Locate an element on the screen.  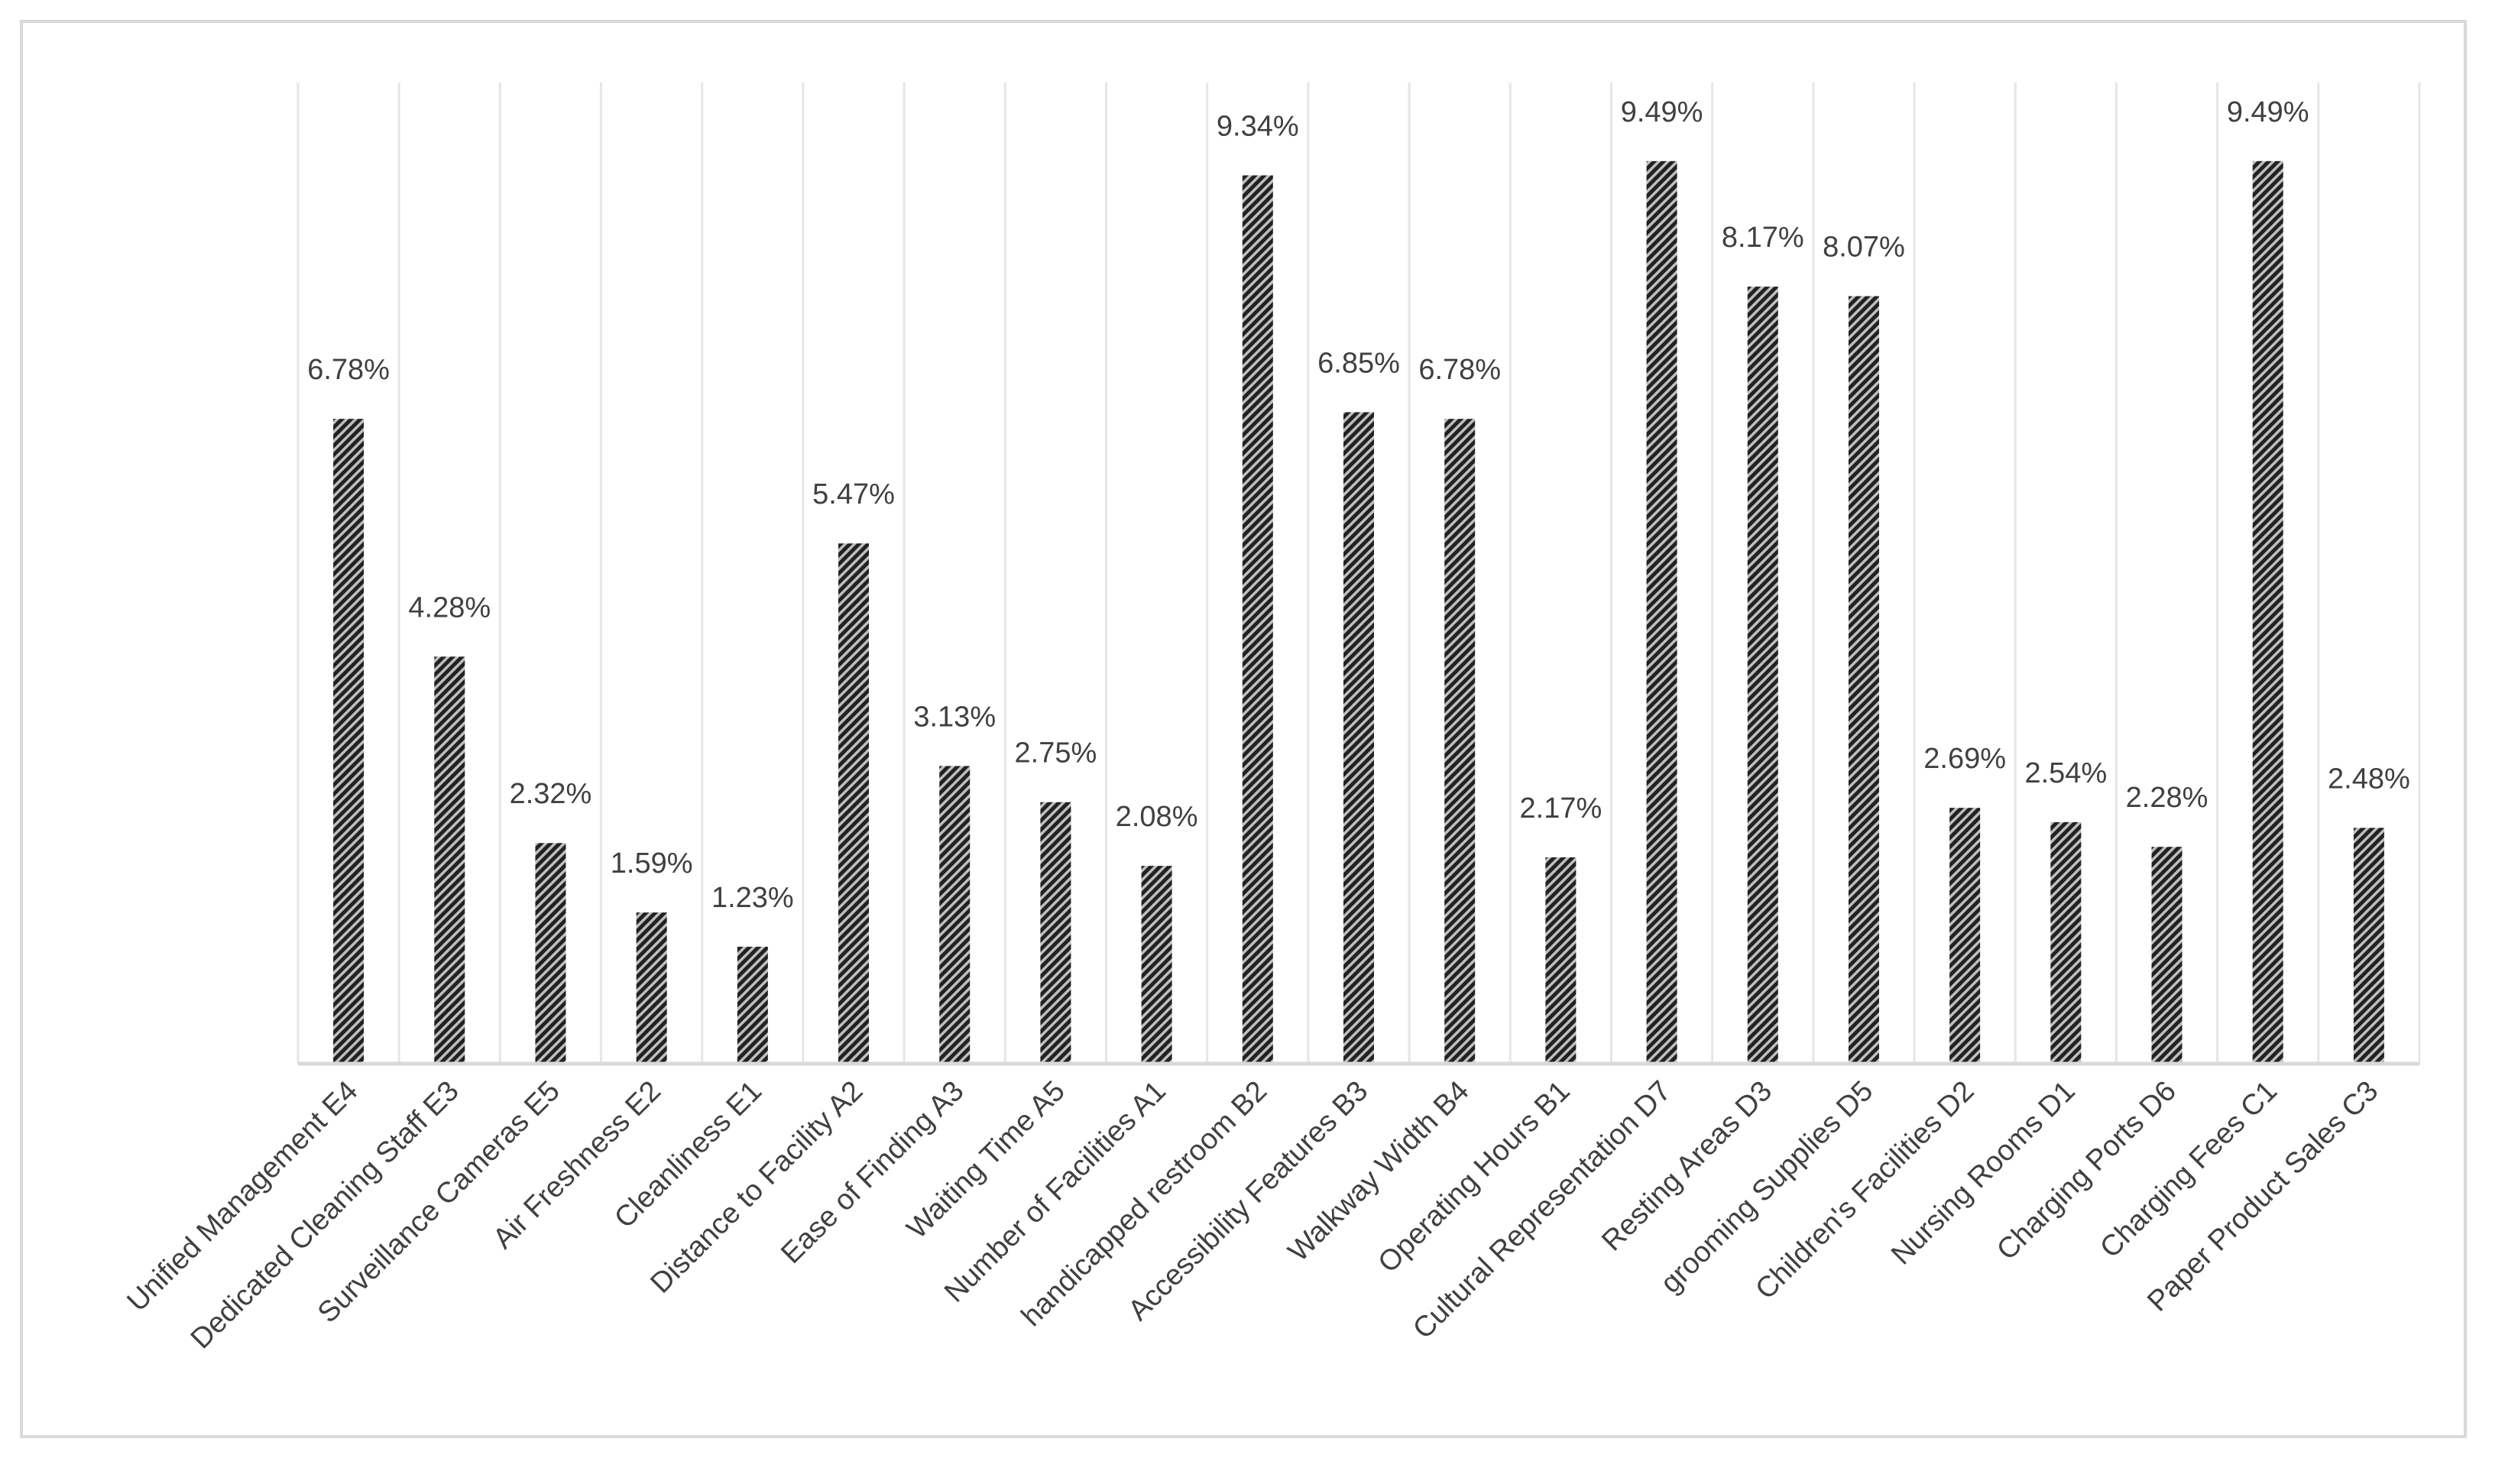
data-label-5: 5.47% is located at coordinates (853, 494).